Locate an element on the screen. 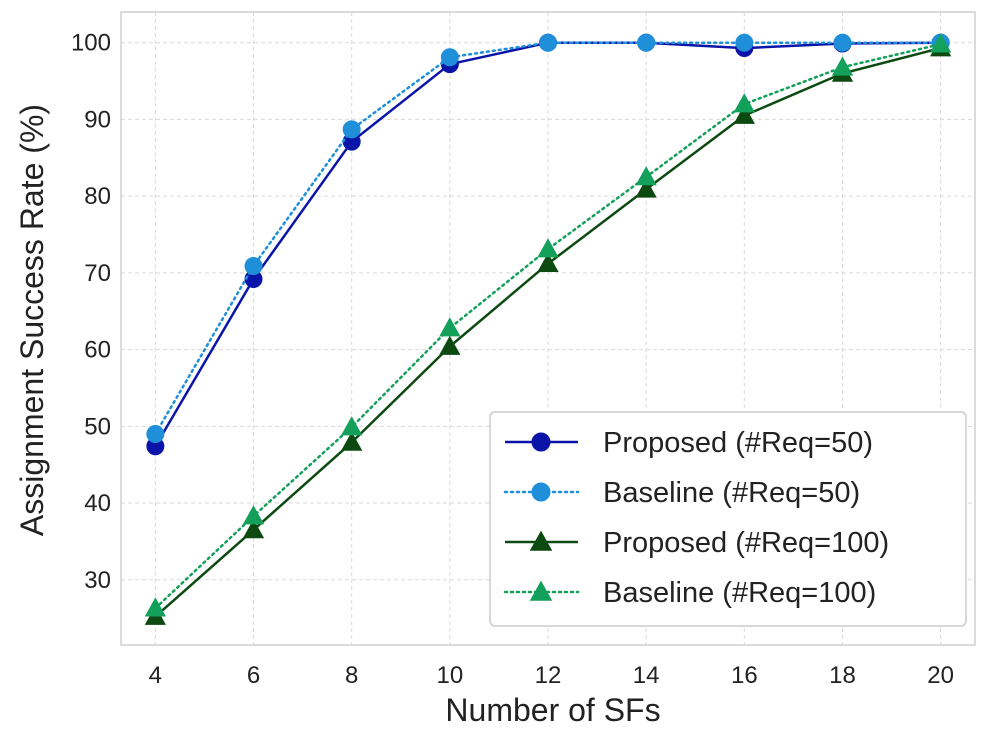  x-tick-label: 16 is located at coordinates (744, 675).